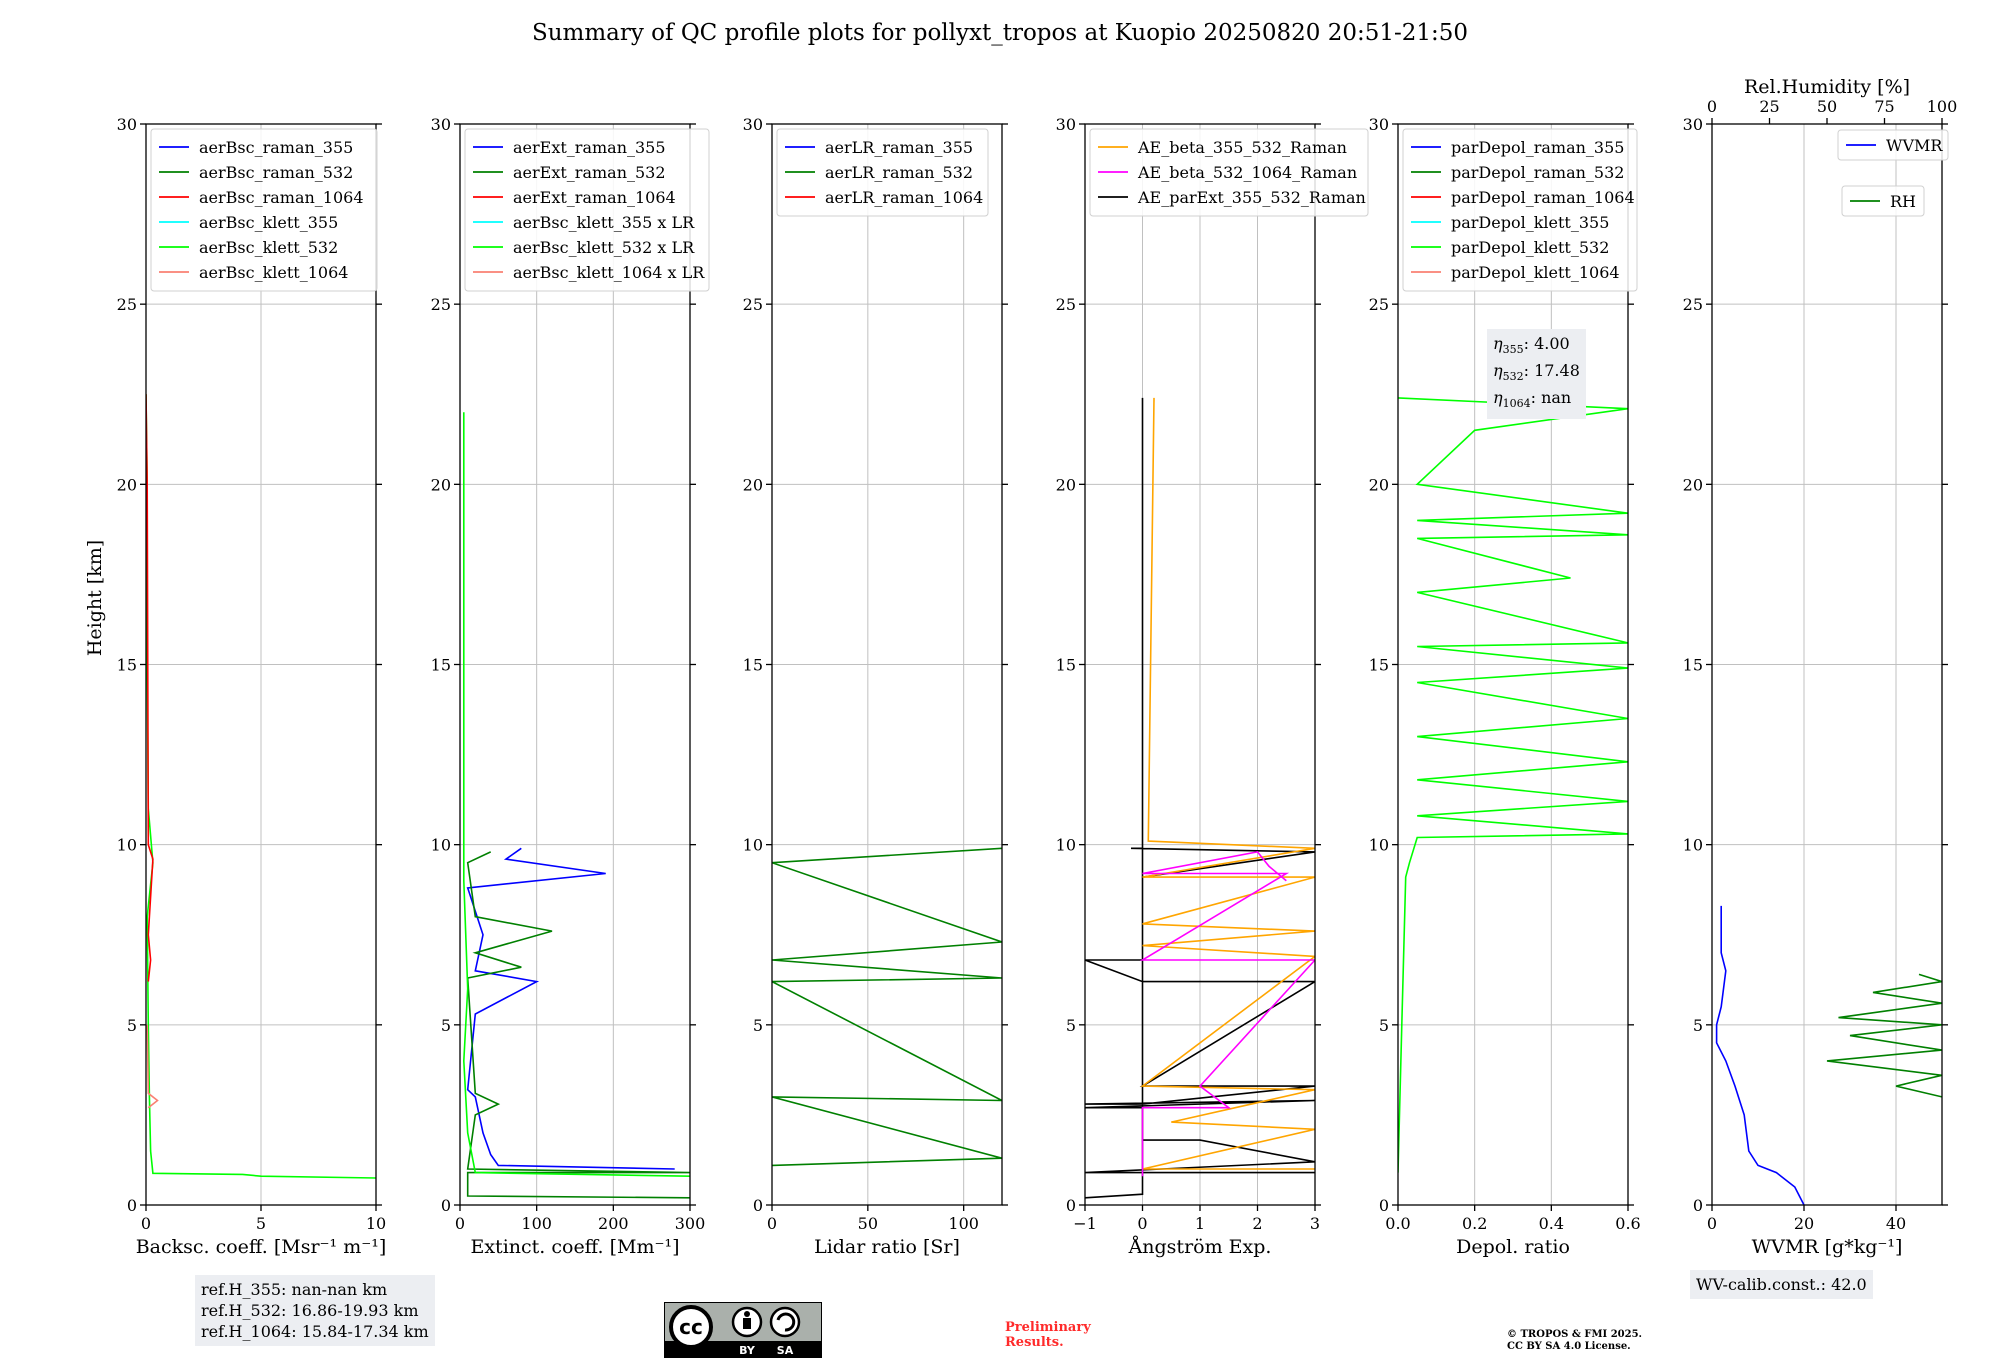 Image resolution: width=2000 pixels, height=1360 pixels. What do you see at coordinates (310, 1310) in the screenshot?
I see `ref-height-532: ref.H_532: 16.86-19.93 km` at bounding box center [310, 1310].